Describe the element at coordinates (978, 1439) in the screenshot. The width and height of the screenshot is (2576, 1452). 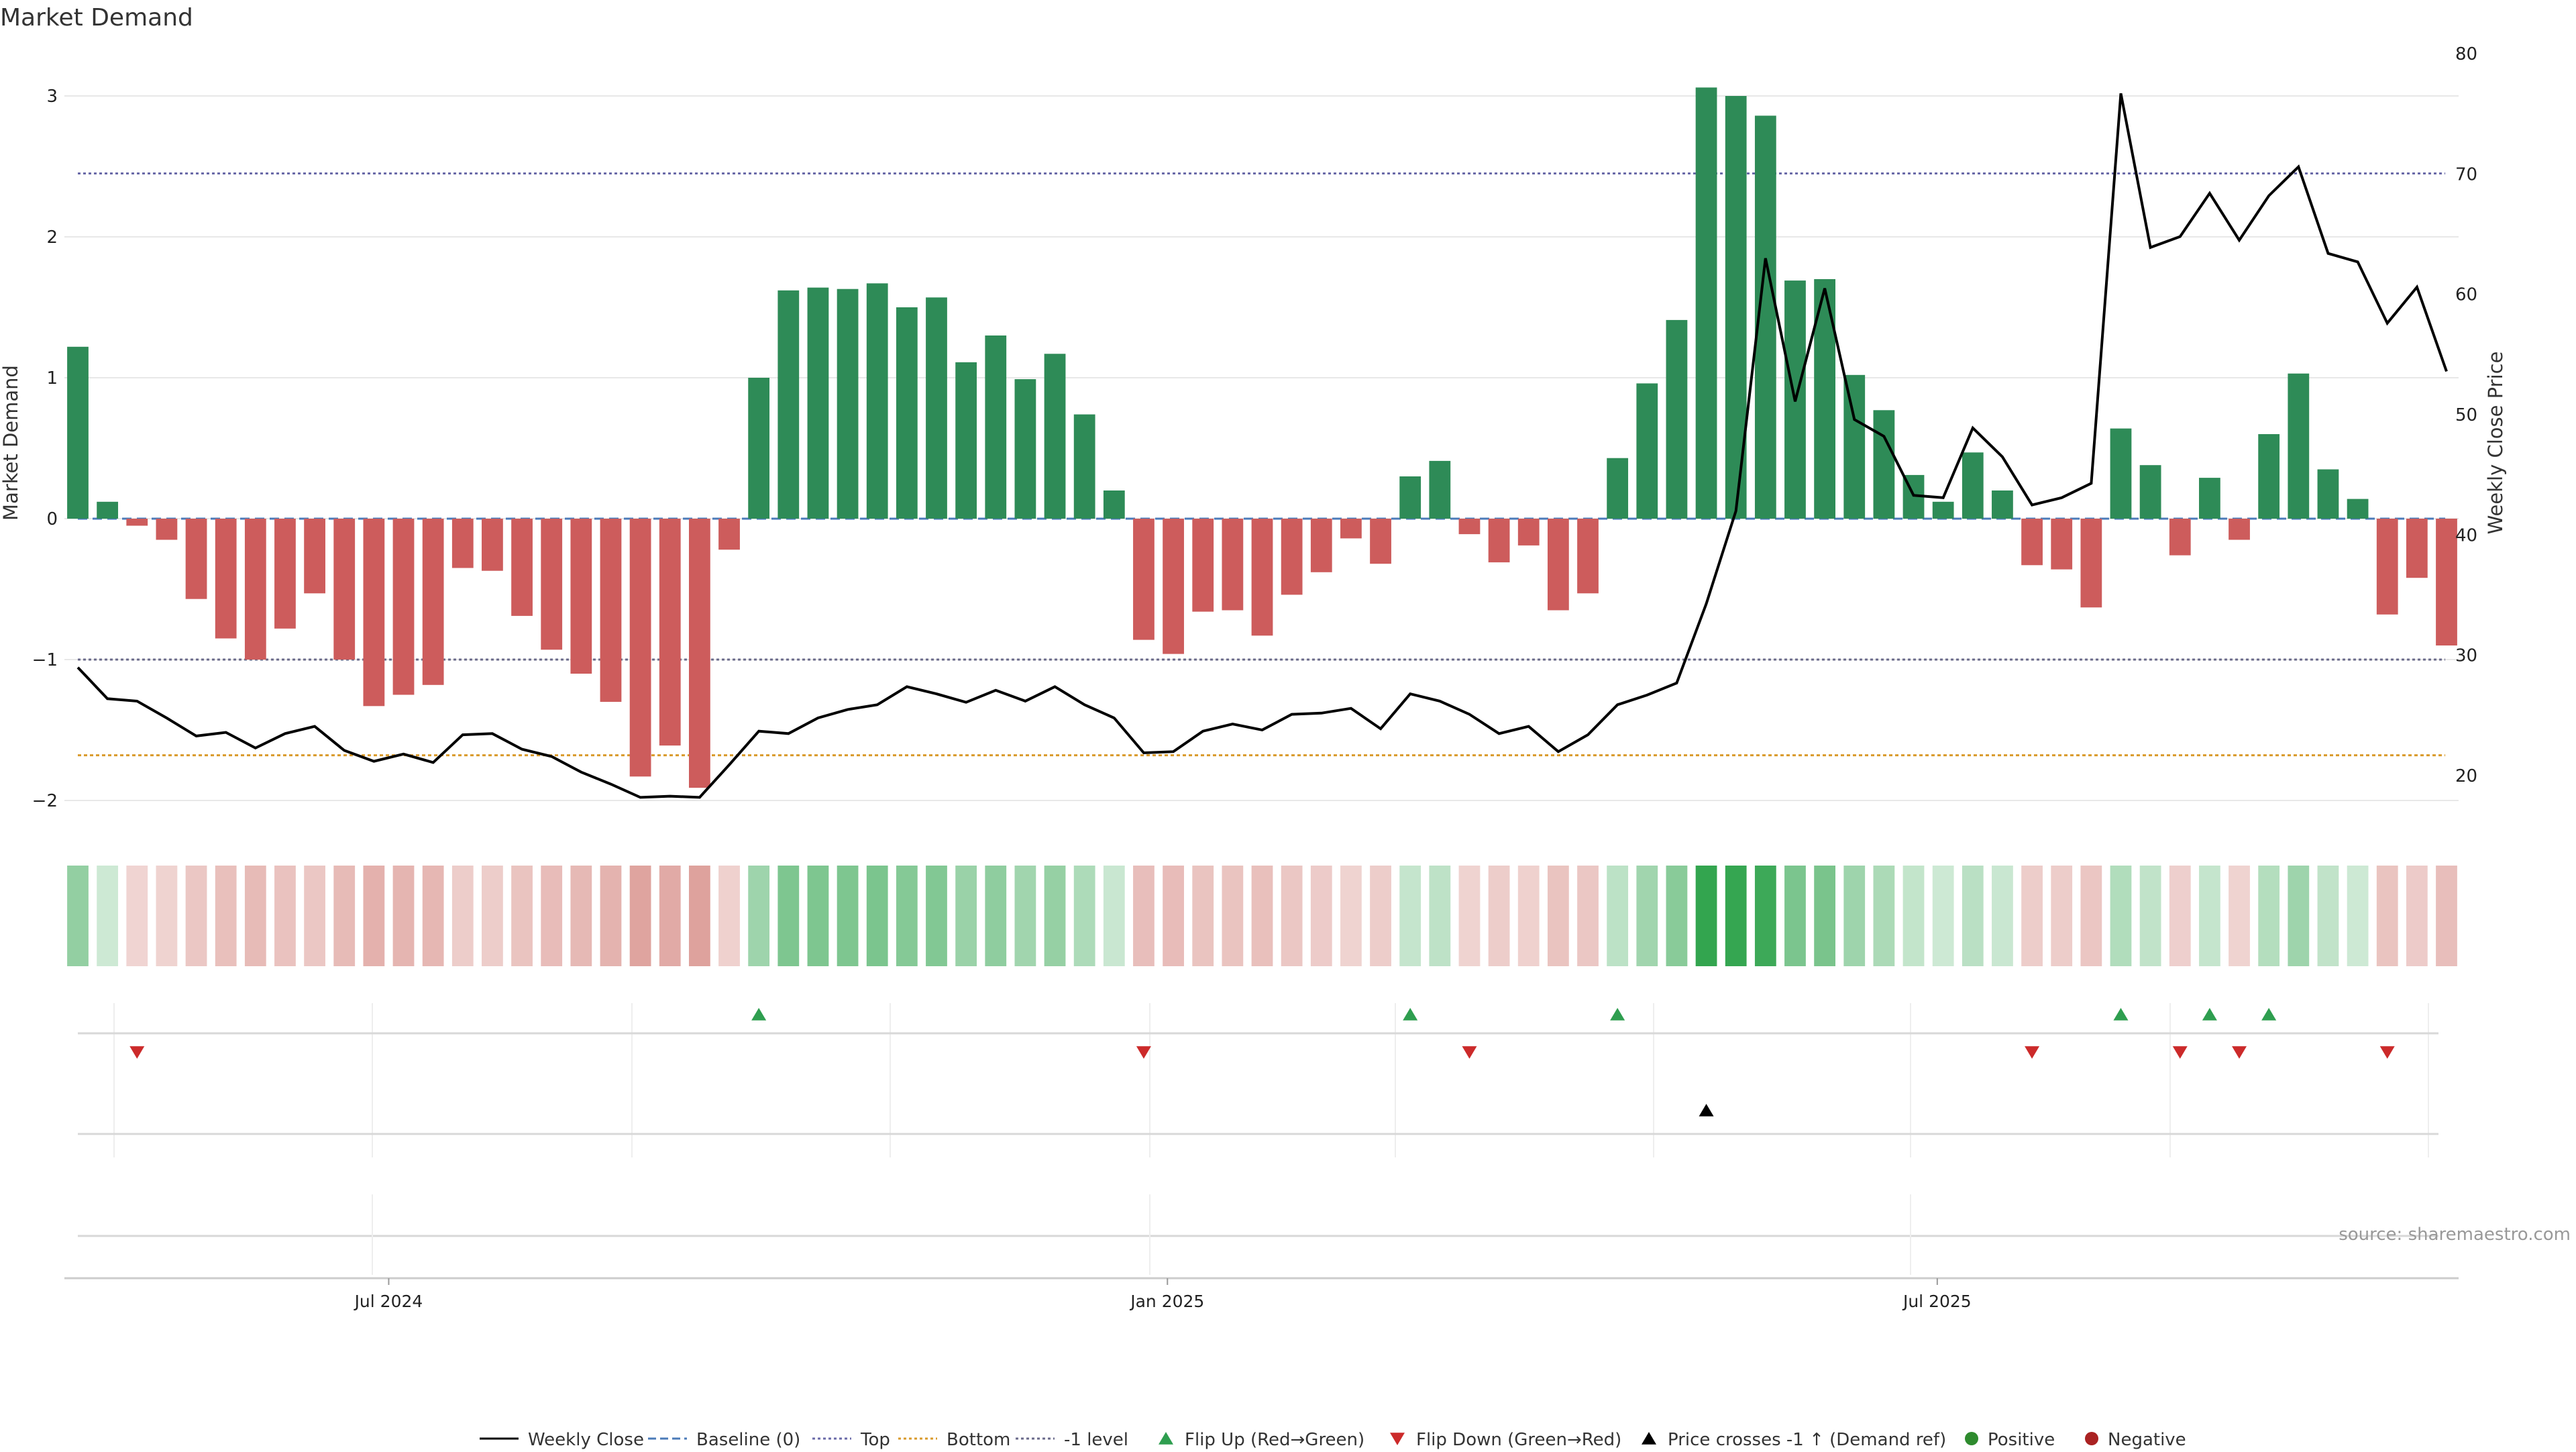
I see `legend-bottom-label: Bottom` at that location.